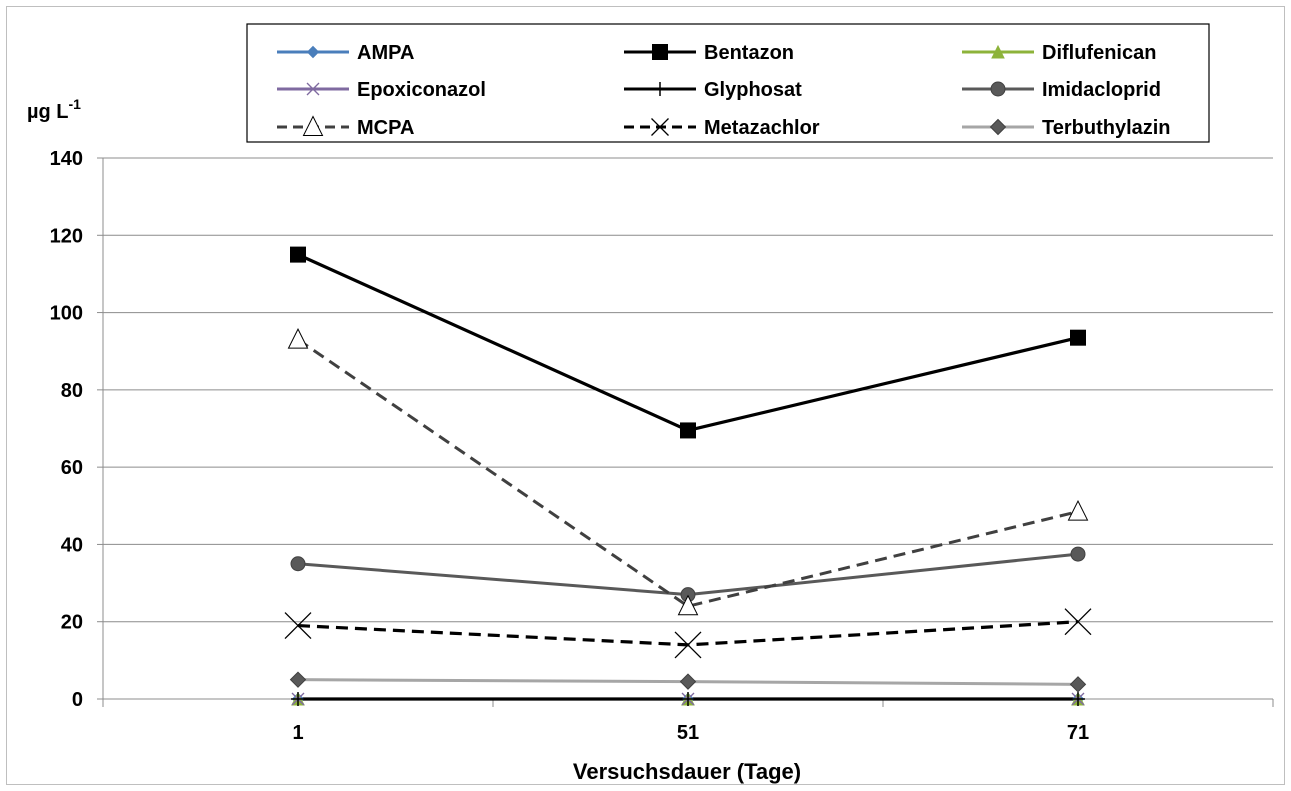  Describe the element at coordinates (48, 112) in the screenshot. I see `y-axis-unit-text: µg L` at that location.